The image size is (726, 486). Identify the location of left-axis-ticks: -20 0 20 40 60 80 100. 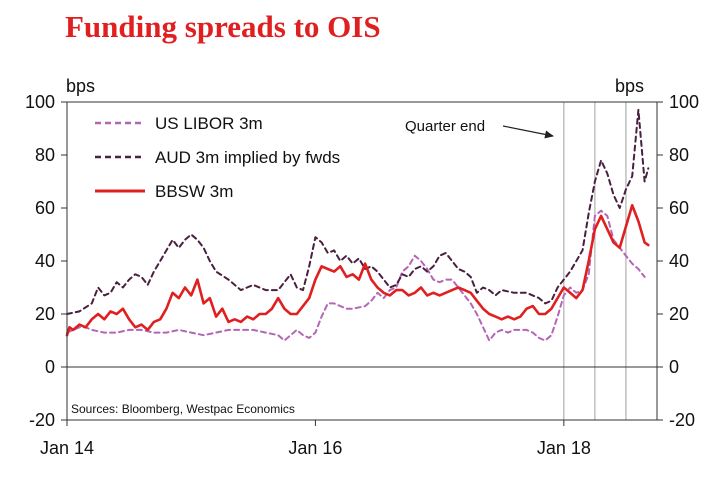
(46, 261).